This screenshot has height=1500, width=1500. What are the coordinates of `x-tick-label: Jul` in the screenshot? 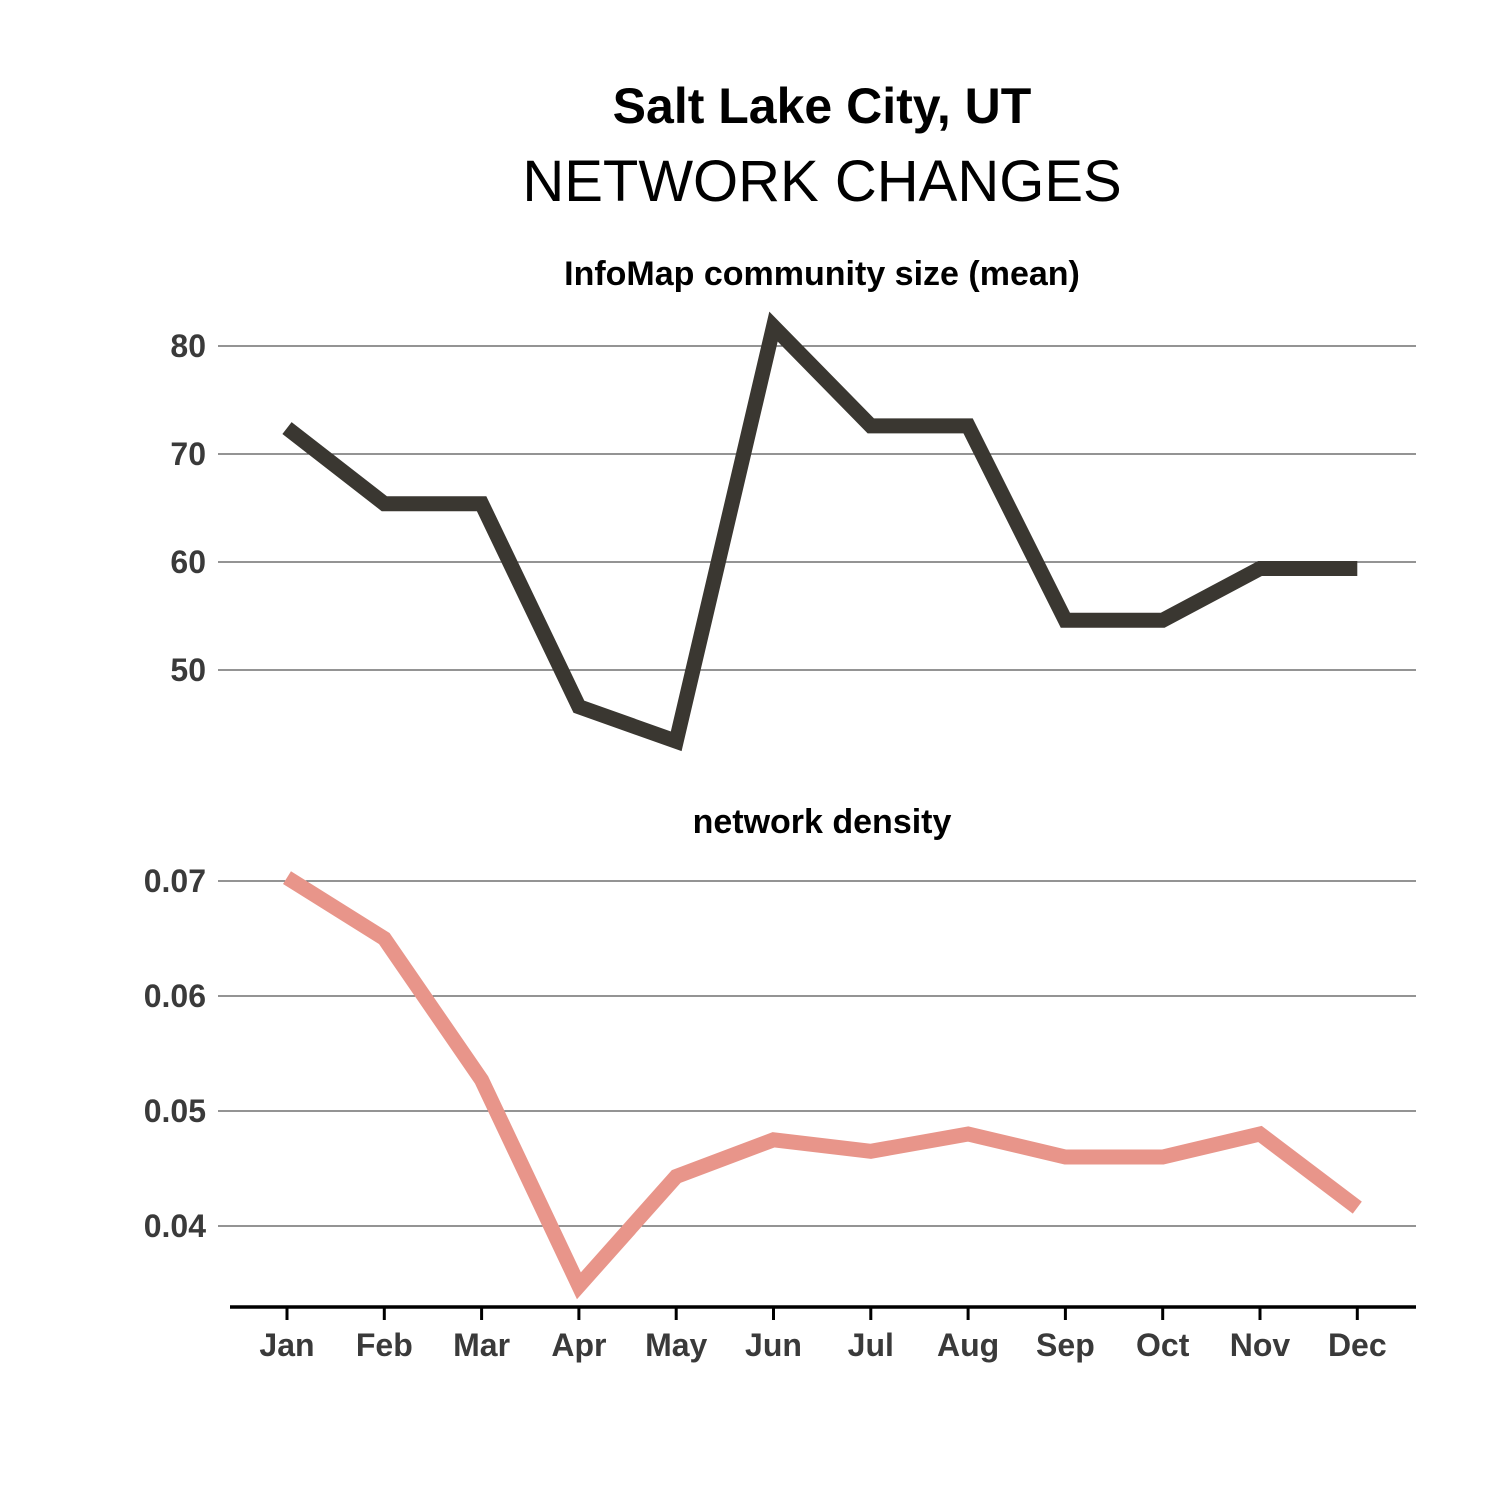 It's located at (871, 1345).